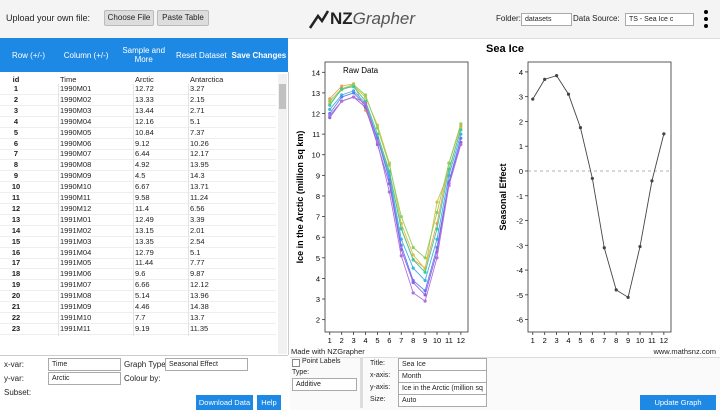  Describe the element at coordinates (197, 132) in the screenshot. I see `table-cell: 7.37` at that location.